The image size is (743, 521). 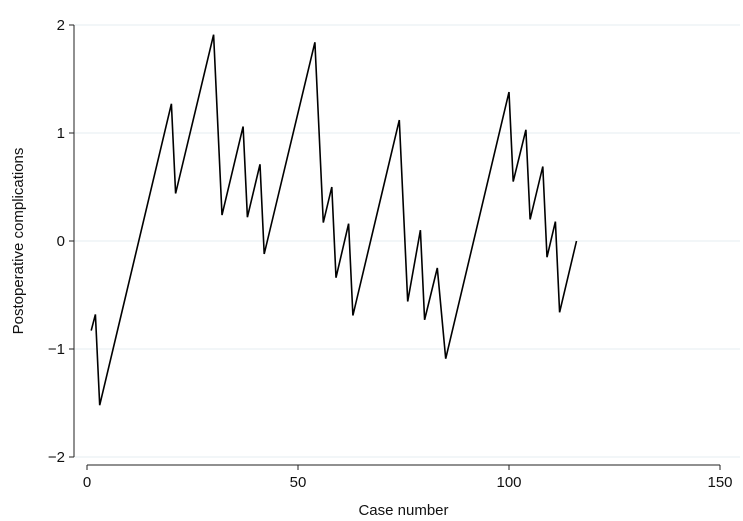 What do you see at coordinates (719, 482) in the screenshot?
I see `x-tick-label-150: 150` at bounding box center [719, 482].